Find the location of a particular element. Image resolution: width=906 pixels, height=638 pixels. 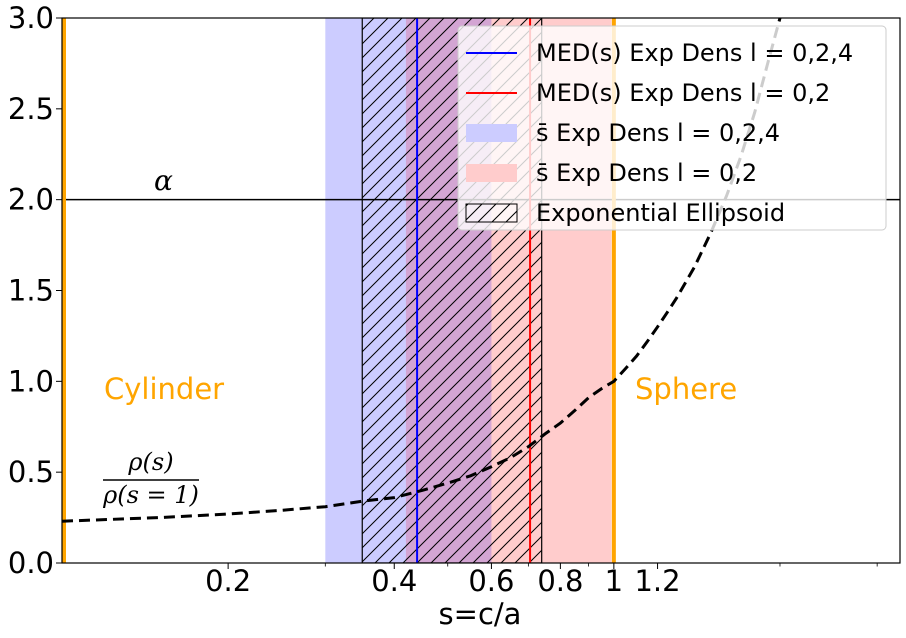

y-tick-label-1: 0.5 is located at coordinates (31, 472).